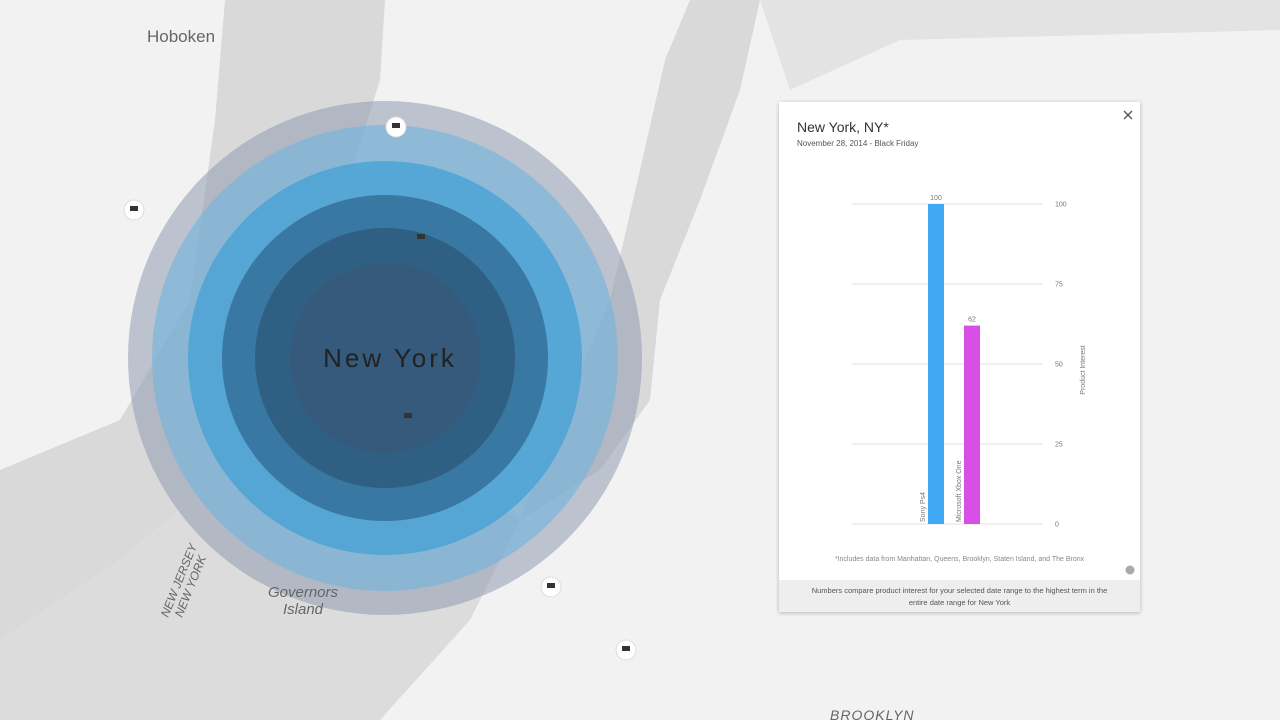  Describe the element at coordinates (1083, 369) in the screenshot. I see `y-axis-title: Product Interest` at that location.